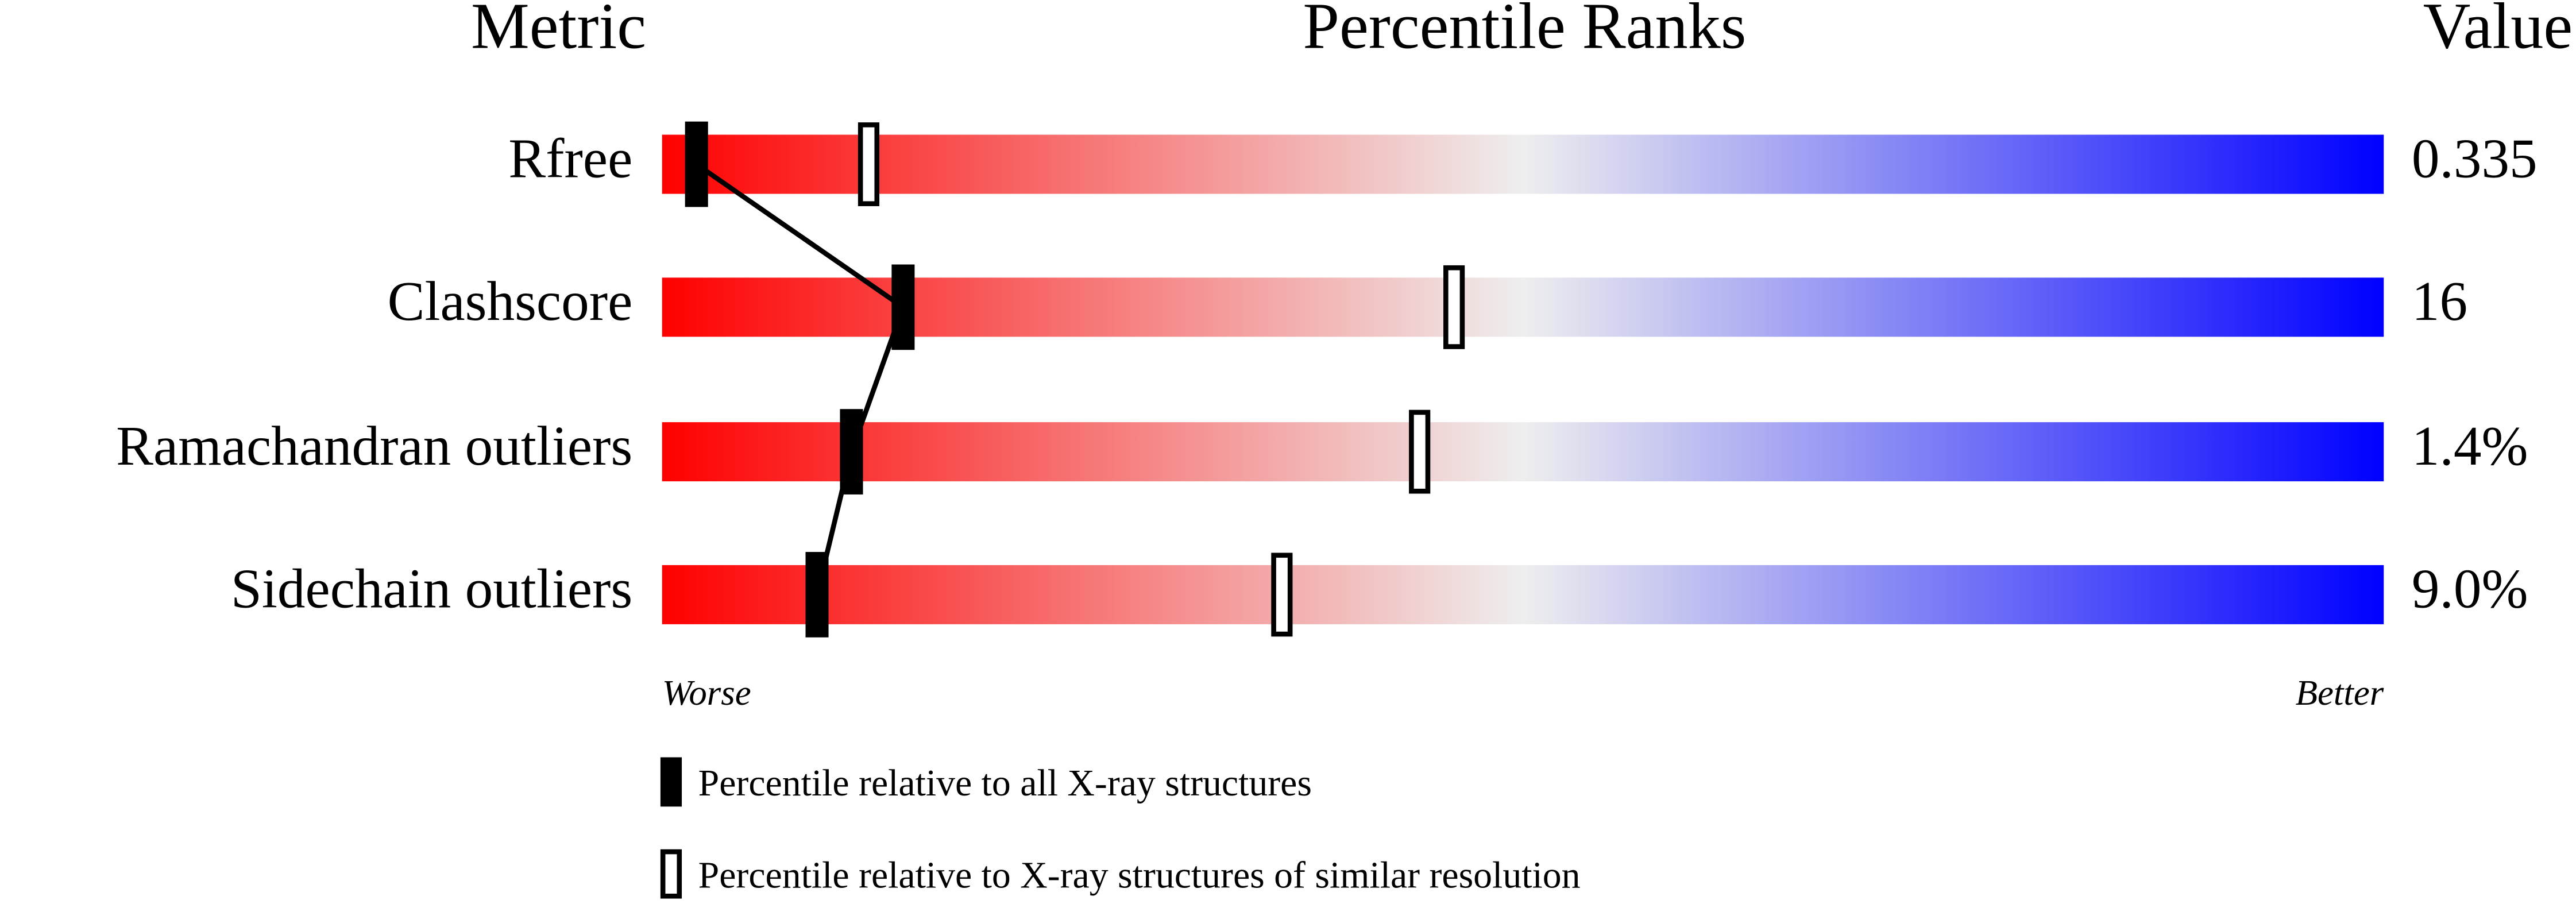 Image resolution: width=2576 pixels, height=904 pixels. Describe the element at coordinates (2498, 31) in the screenshot. I see `header-value: Value` at that location.